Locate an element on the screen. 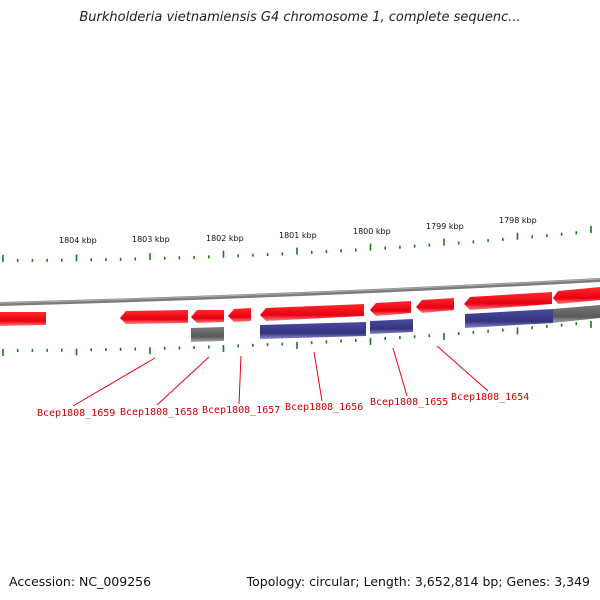  upper-tick-ruler is located at coordinates (297, 243).